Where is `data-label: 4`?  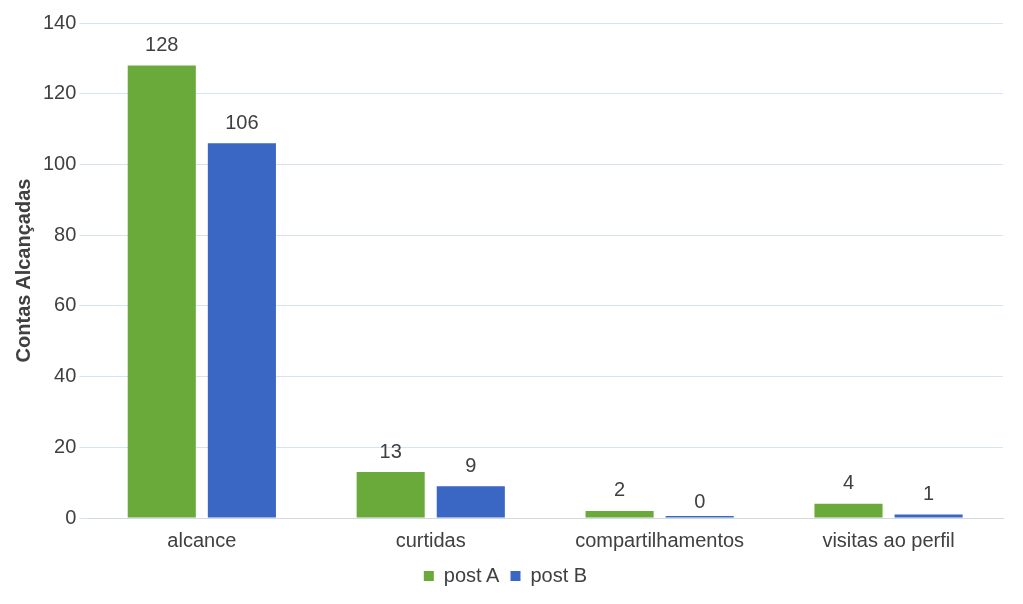
data-label: 4 is located at coordinates (848, 482).